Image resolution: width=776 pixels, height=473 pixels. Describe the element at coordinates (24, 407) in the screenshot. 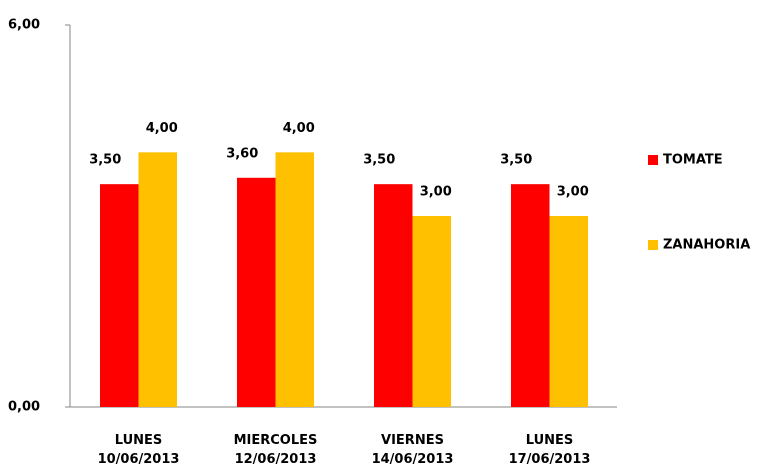

I see `y-tick-label: 0,00` at that location.